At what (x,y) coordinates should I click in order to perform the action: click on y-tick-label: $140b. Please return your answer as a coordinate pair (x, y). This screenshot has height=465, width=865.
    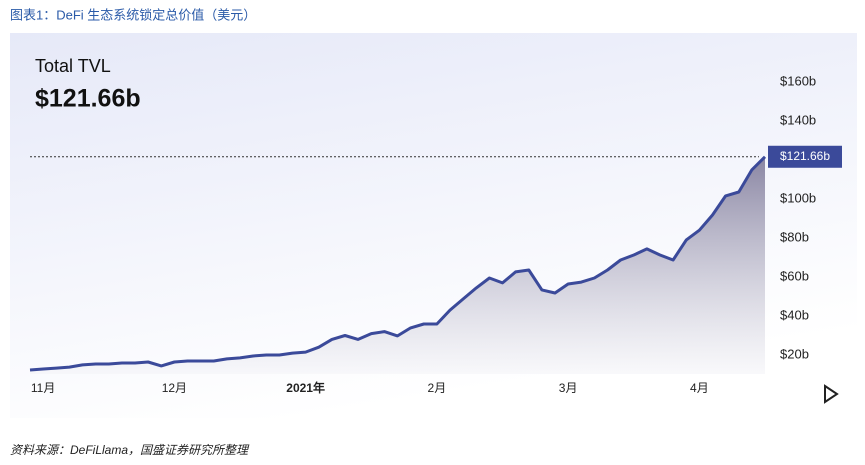
    Looking at the image, I should click on (798, 119).